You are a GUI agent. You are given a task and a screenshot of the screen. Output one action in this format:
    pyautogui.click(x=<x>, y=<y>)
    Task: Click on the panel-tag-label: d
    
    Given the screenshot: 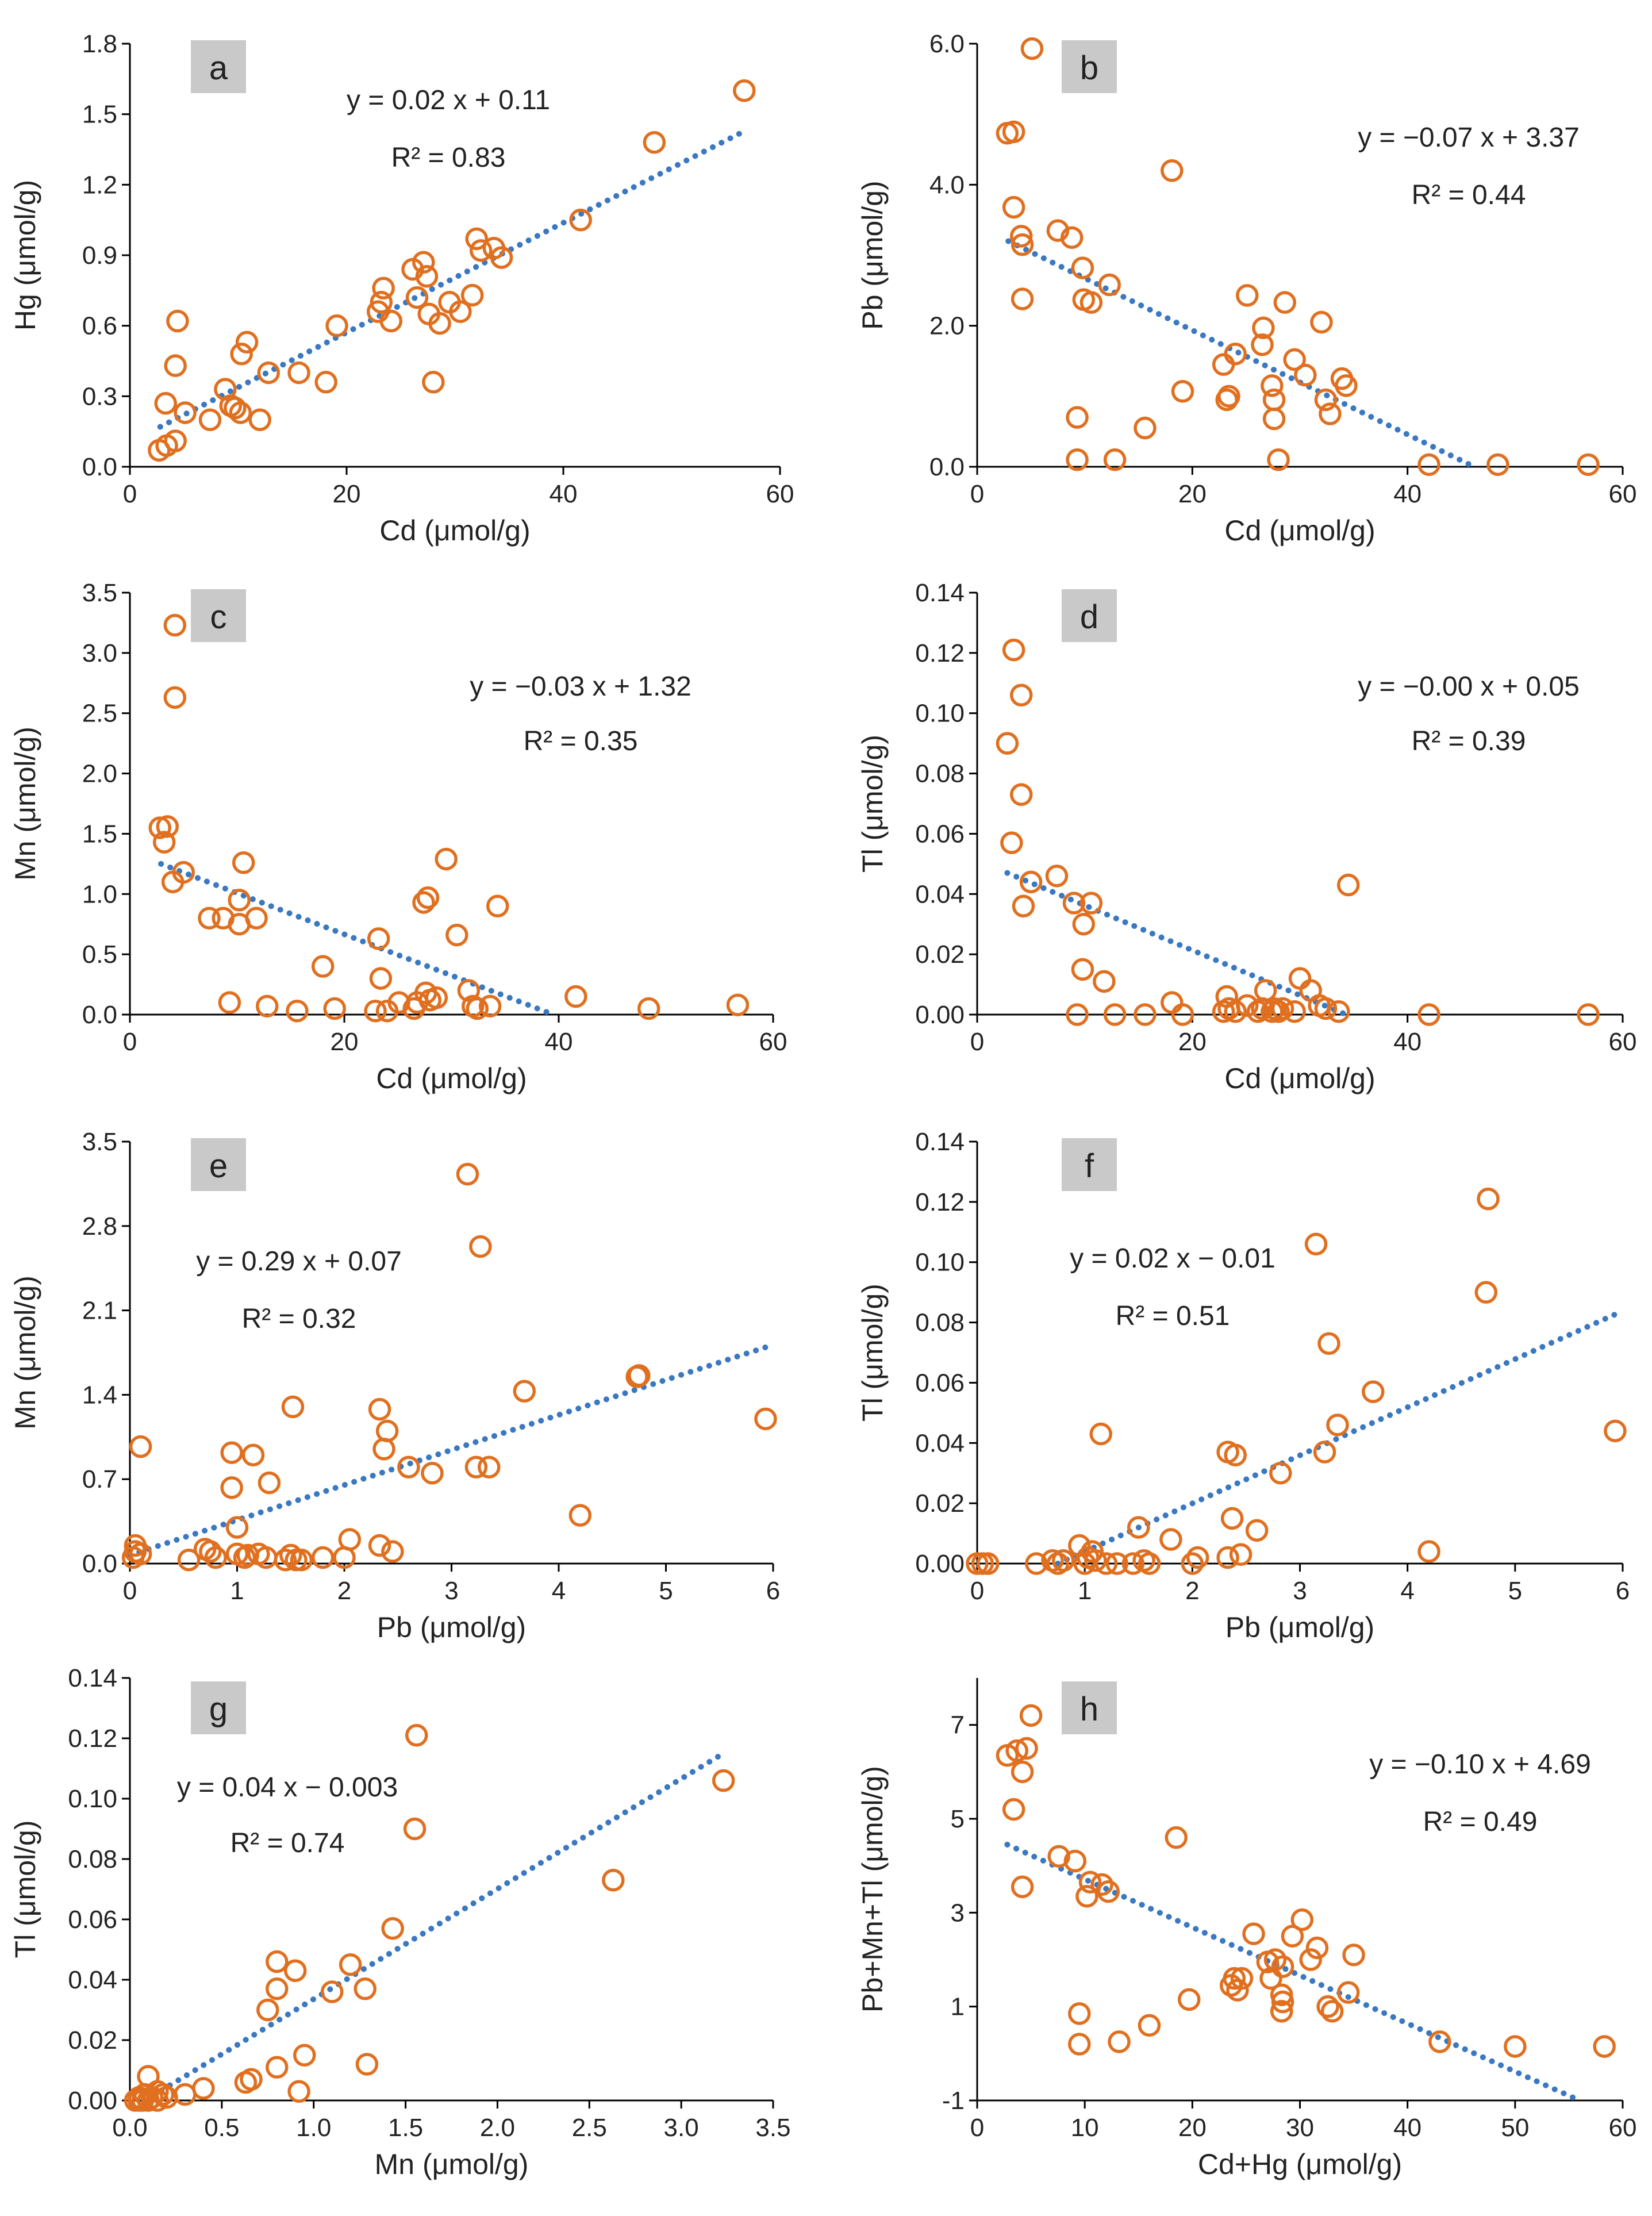 What is the action you would take?
    pyautogui.click(x=1089, y=617)
    